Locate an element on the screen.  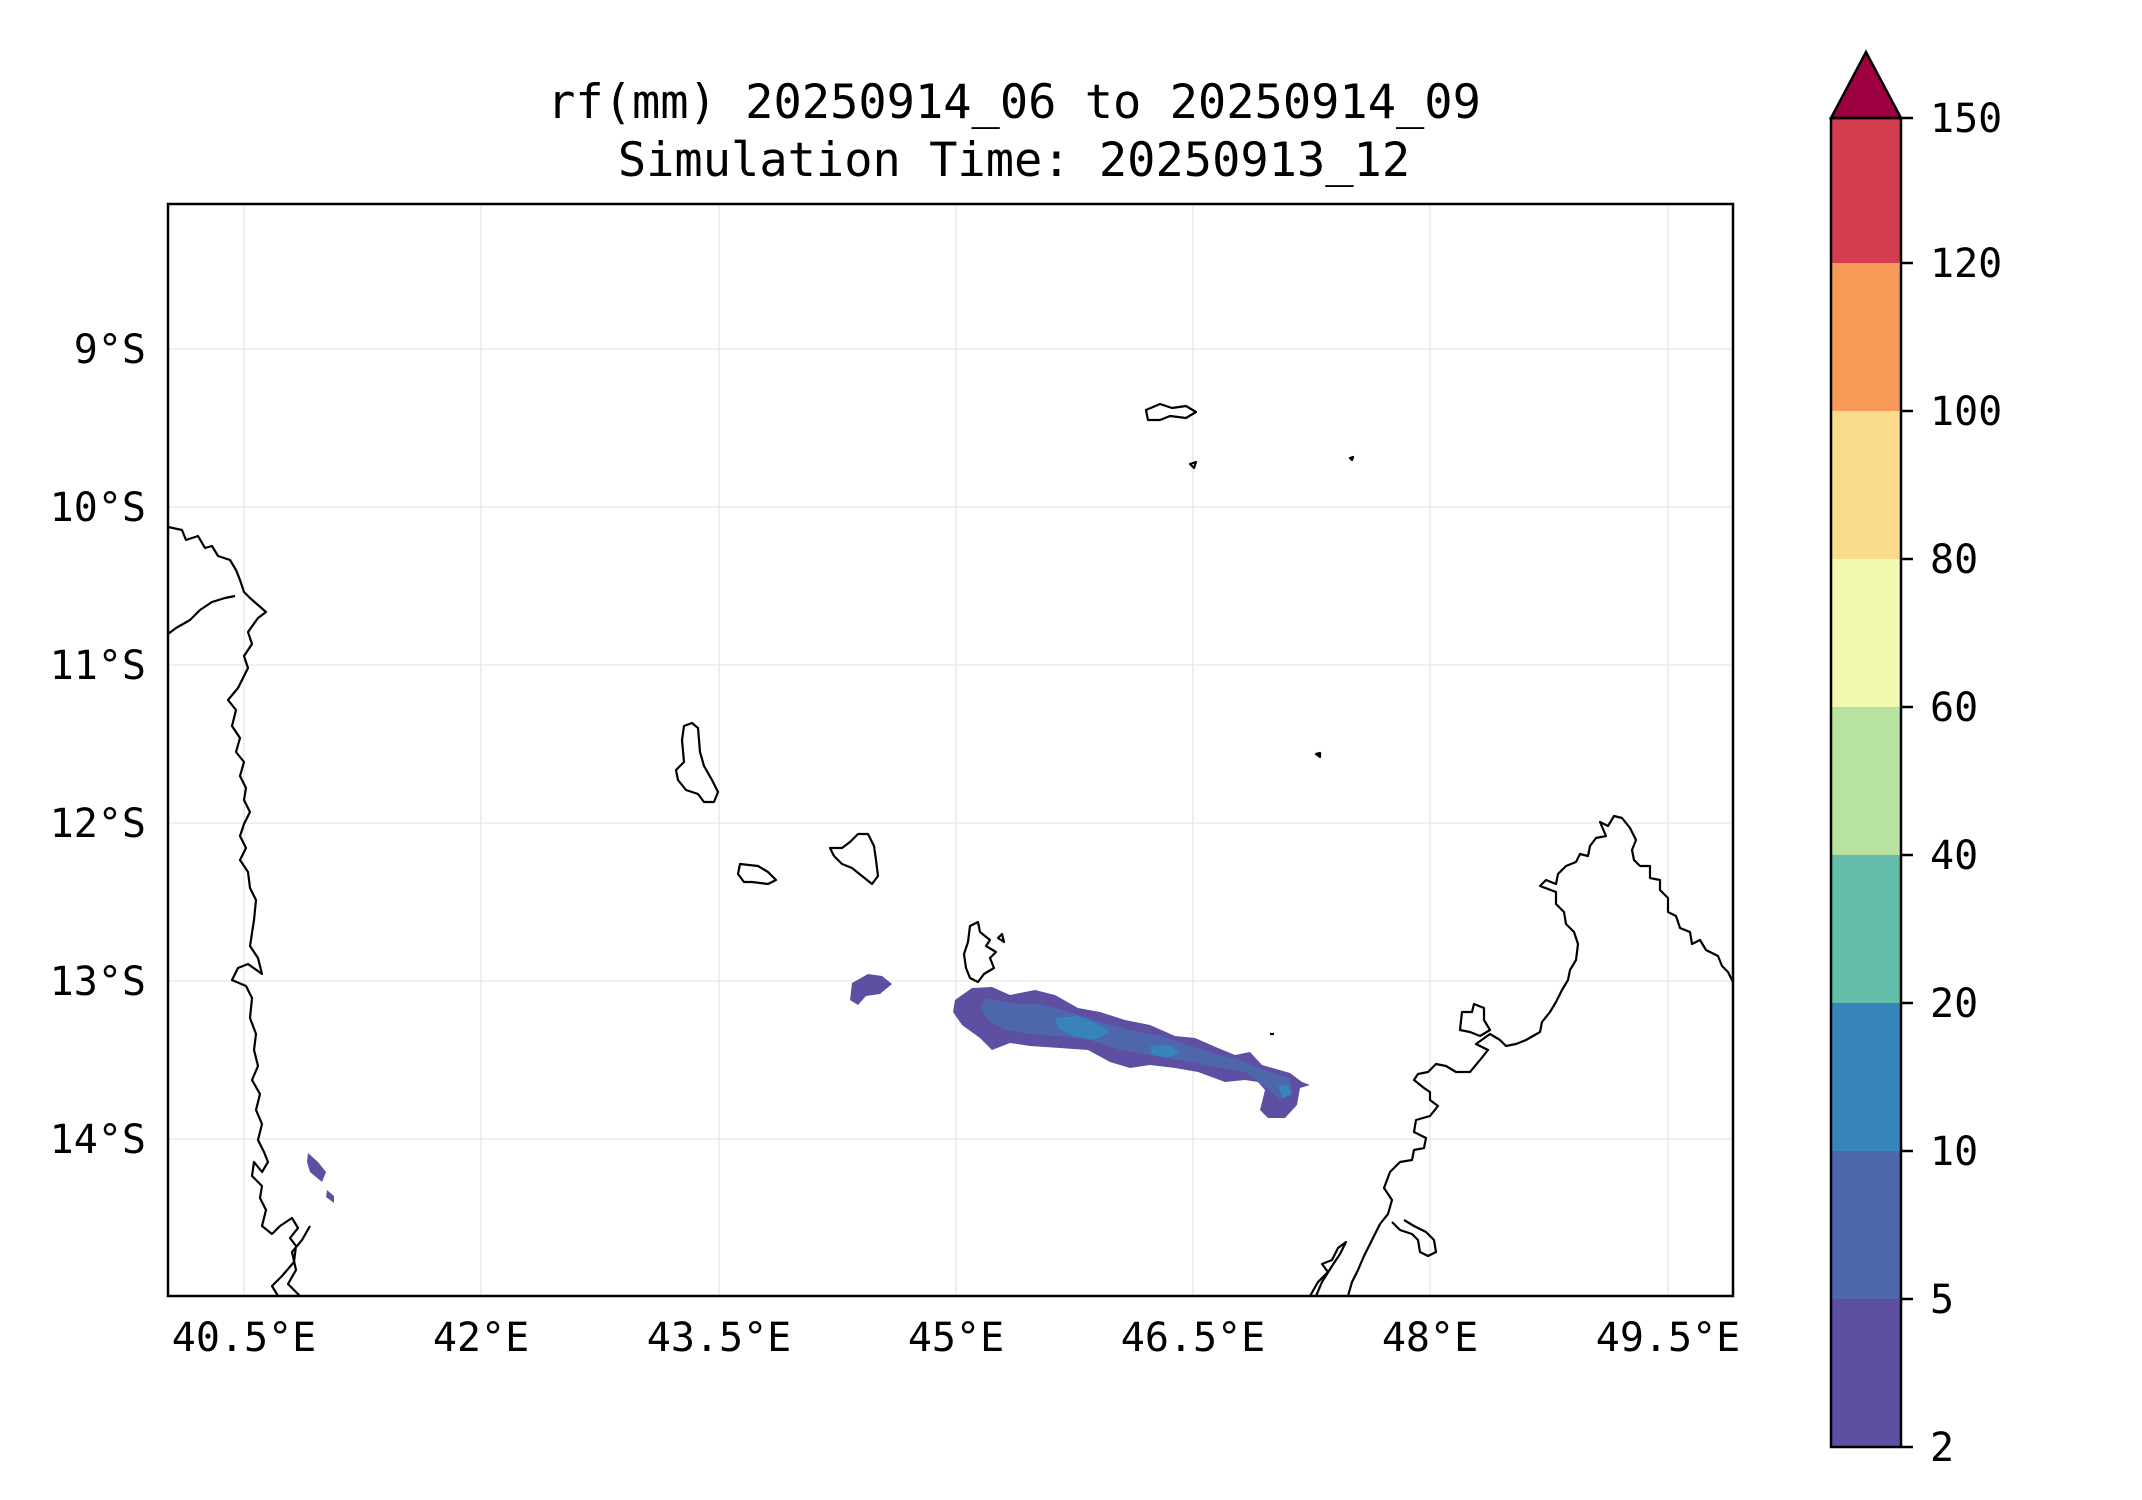
x-tick-label: 43.5°E is located at coordinates (719, 1338).